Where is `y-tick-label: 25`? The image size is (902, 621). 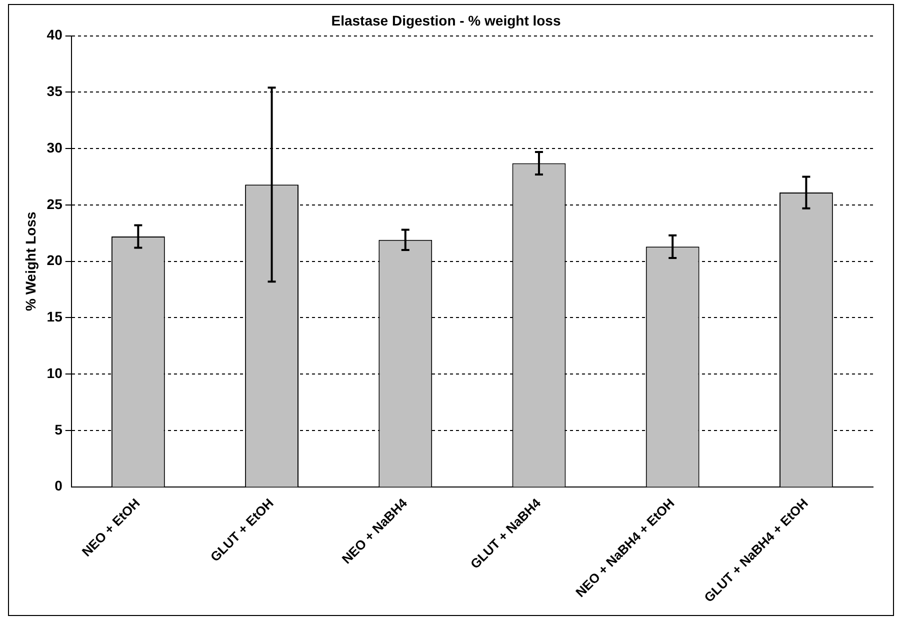 y-tick-label: 25 is located at coordinates (54, 204).